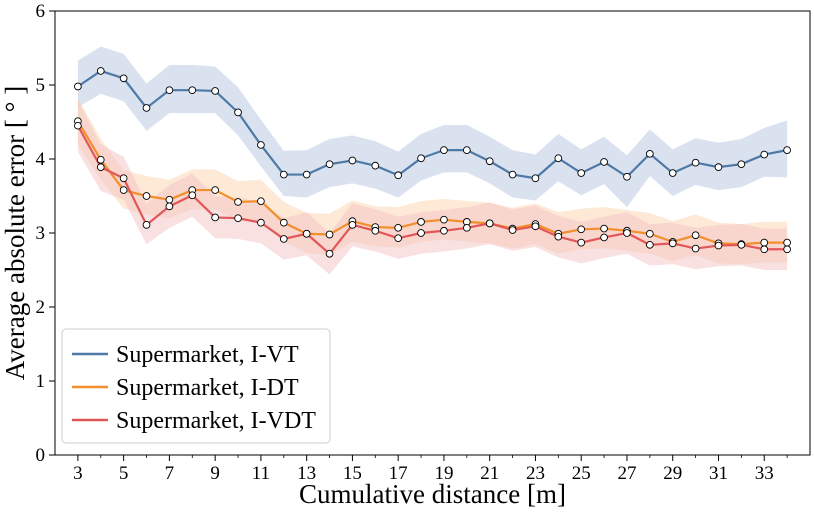 The image size is (814, 514). What do you see at coordinates (306, 473) in the screenshot?
I see `x-tick-label: 13` at bounding box center [306, 473].